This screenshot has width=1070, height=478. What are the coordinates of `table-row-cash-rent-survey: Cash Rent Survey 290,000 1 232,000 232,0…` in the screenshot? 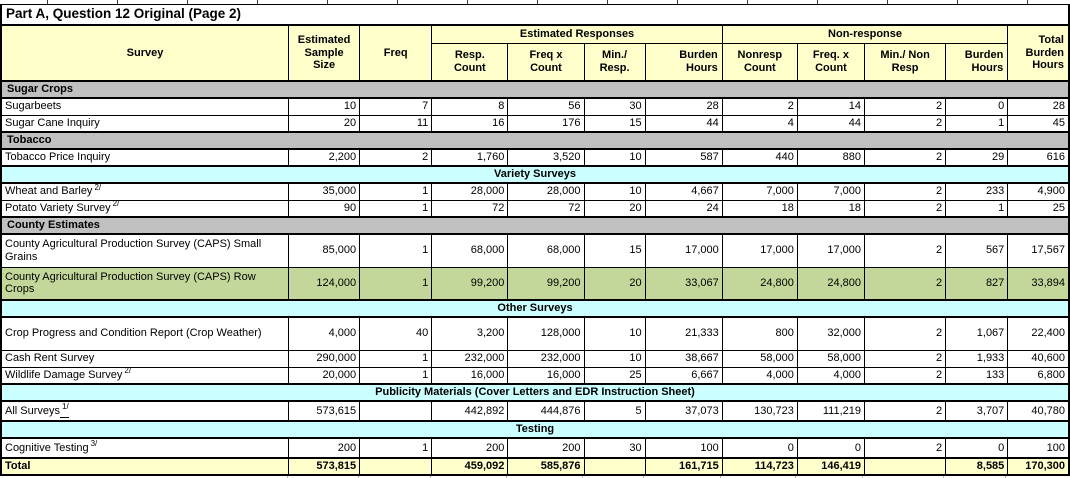 It's located at (535, 358).